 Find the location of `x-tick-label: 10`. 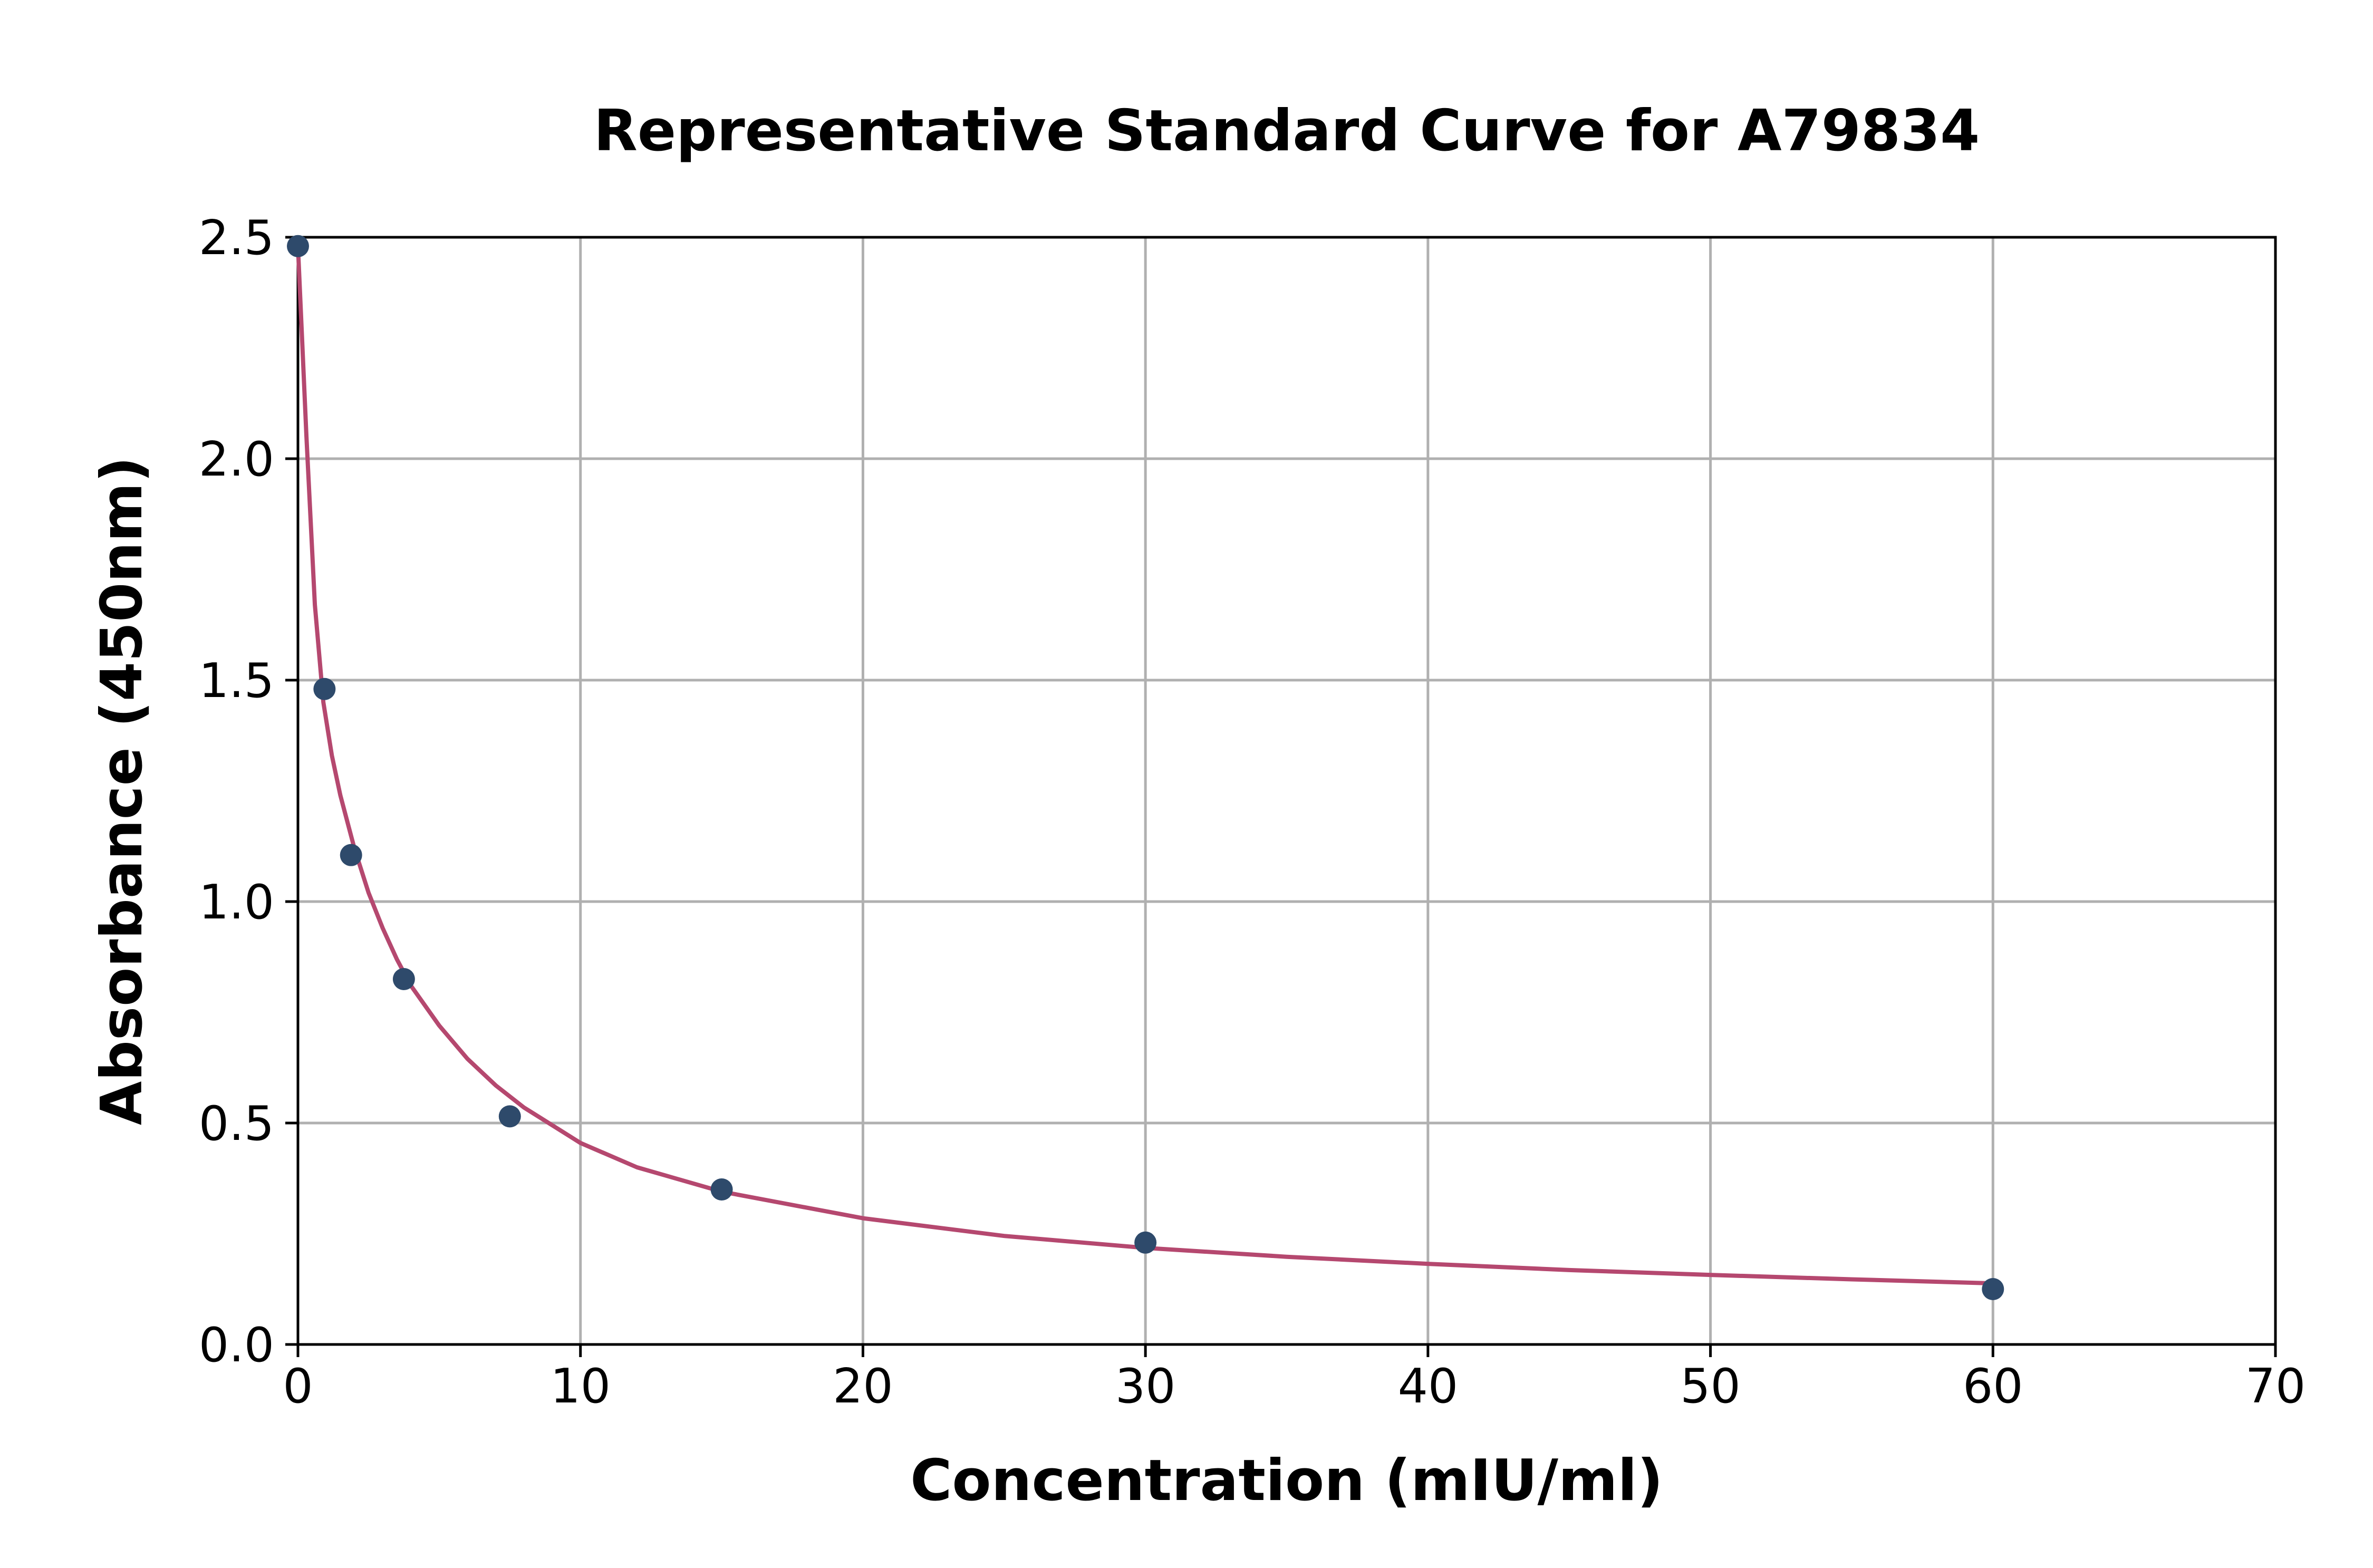

x-tick-label: 10 is located at coordinates (580, 1386).